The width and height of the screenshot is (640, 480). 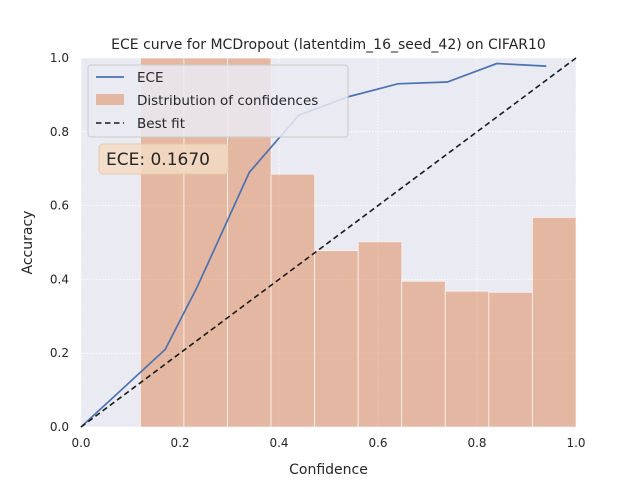 What do you see at coordinates (59, 242) in the screenshot?
I see `y-axis-ticks: 0.0 0.2 0.4 0.6 0.8 1.0` at bounding box center [59, 242].